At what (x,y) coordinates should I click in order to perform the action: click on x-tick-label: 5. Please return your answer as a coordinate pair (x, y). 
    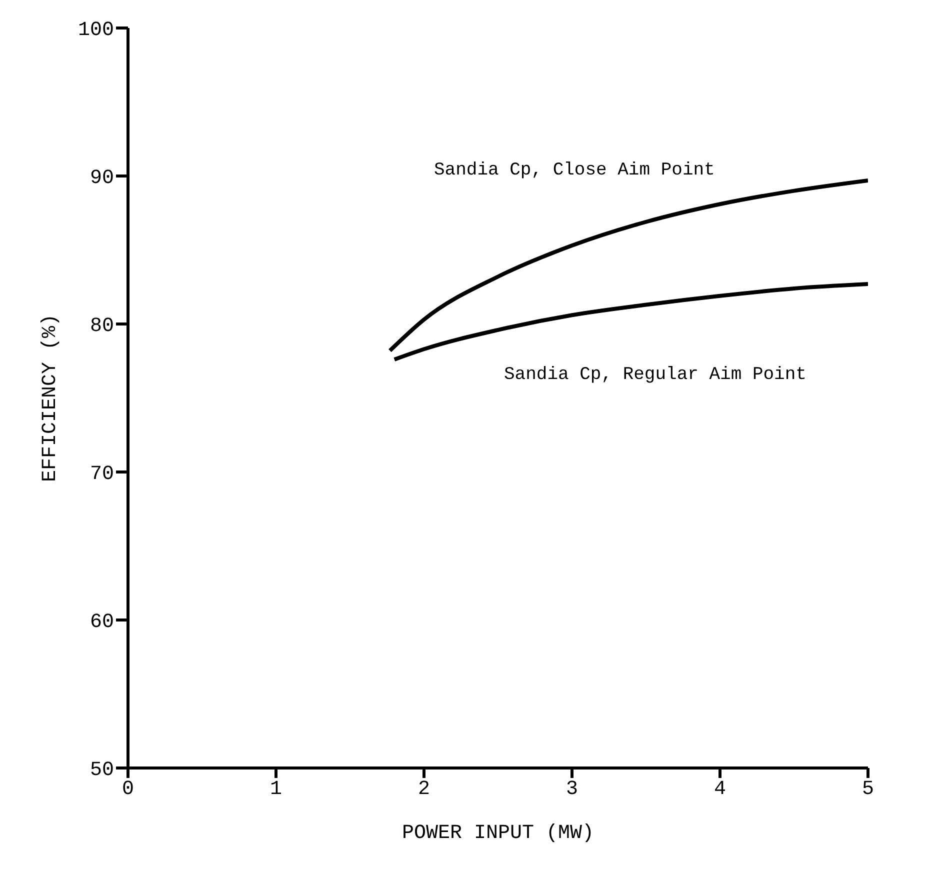
    Looking at the image, I should click on (868, 790).